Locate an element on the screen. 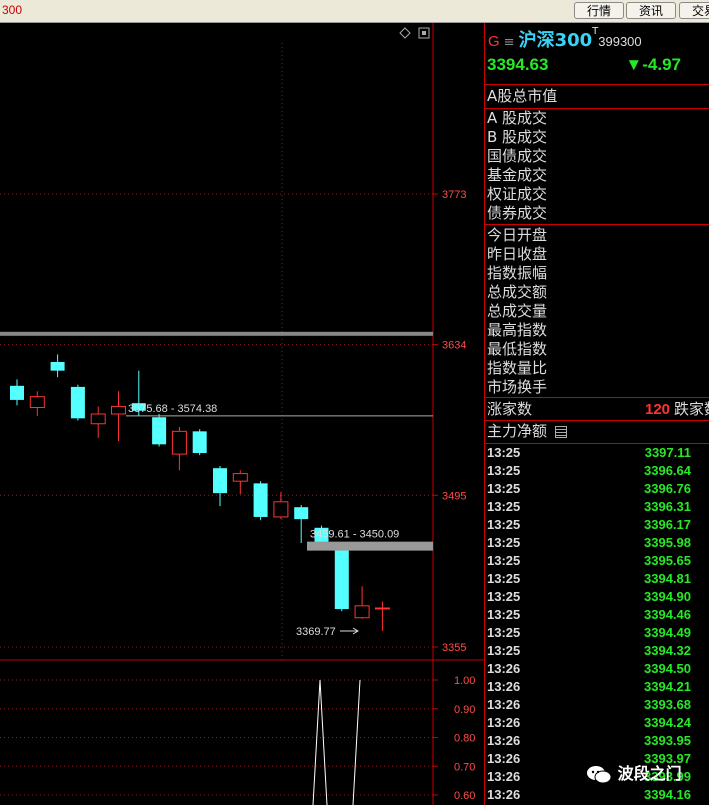 This screenshot has width=709, height=805. tick-value: 3394.81 is located at coordinates (667, 578).